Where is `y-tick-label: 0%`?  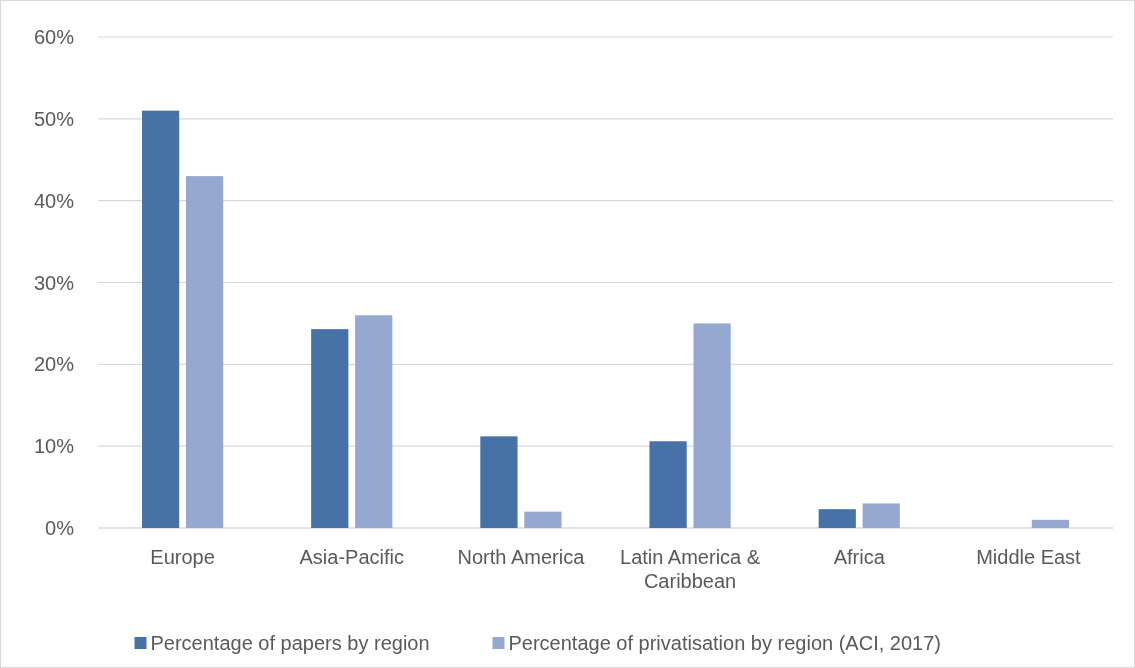
y-tick-label: 0% is located at coordinates (60, 528).